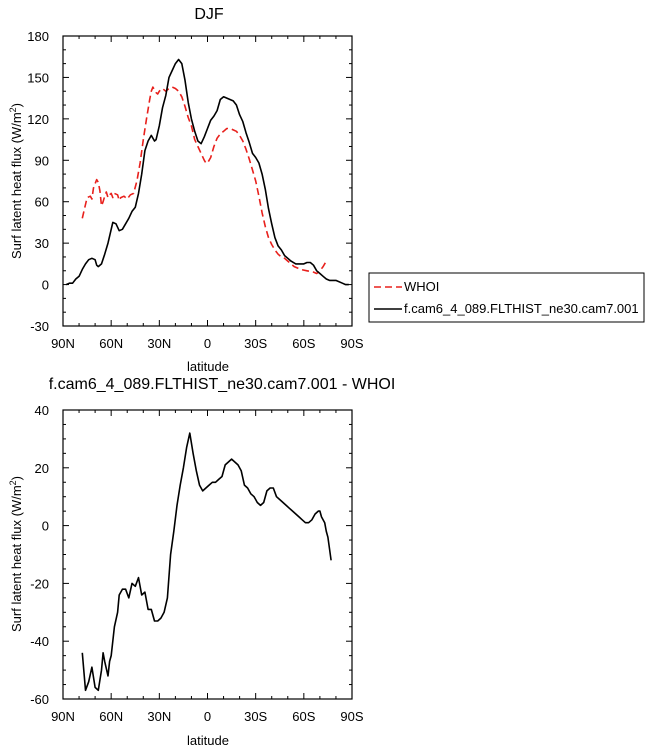 The height and width of the screenshot is (751, 649). Describe the element at coordinates (16, 105) in the screenshot. I see `top-y-axis-label-close: )` at that location.